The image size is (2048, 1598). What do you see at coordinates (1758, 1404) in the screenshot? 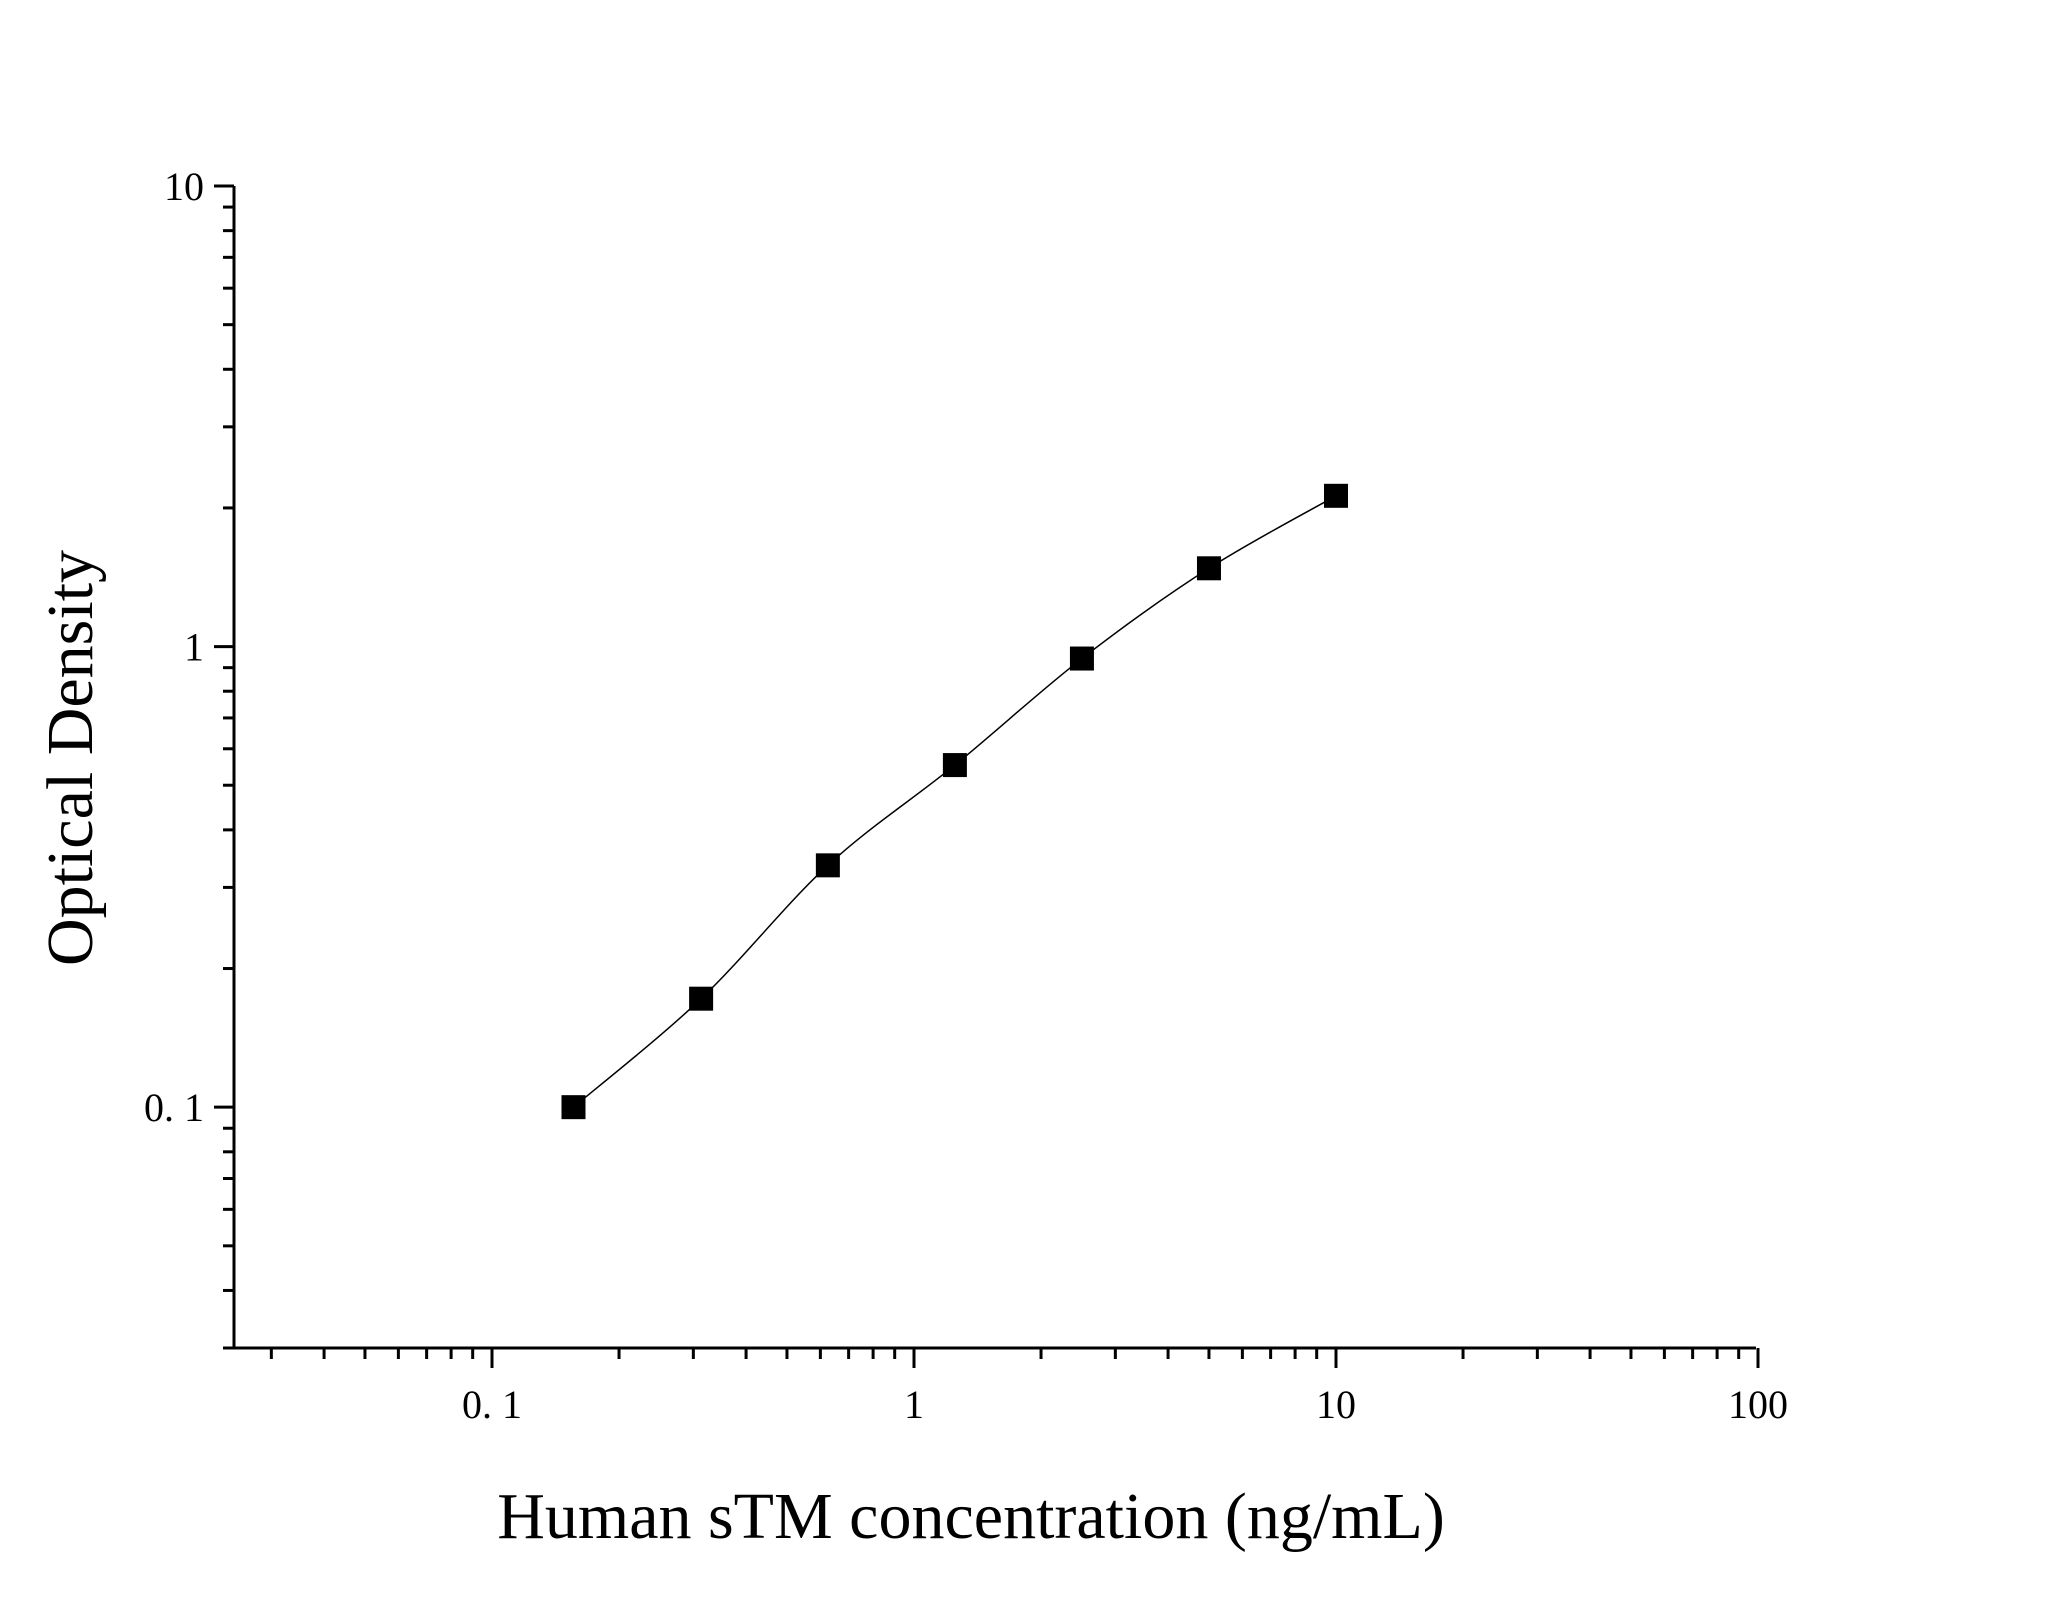
I see `x-tick-label: 100` at bounding box center [1758, 1404].